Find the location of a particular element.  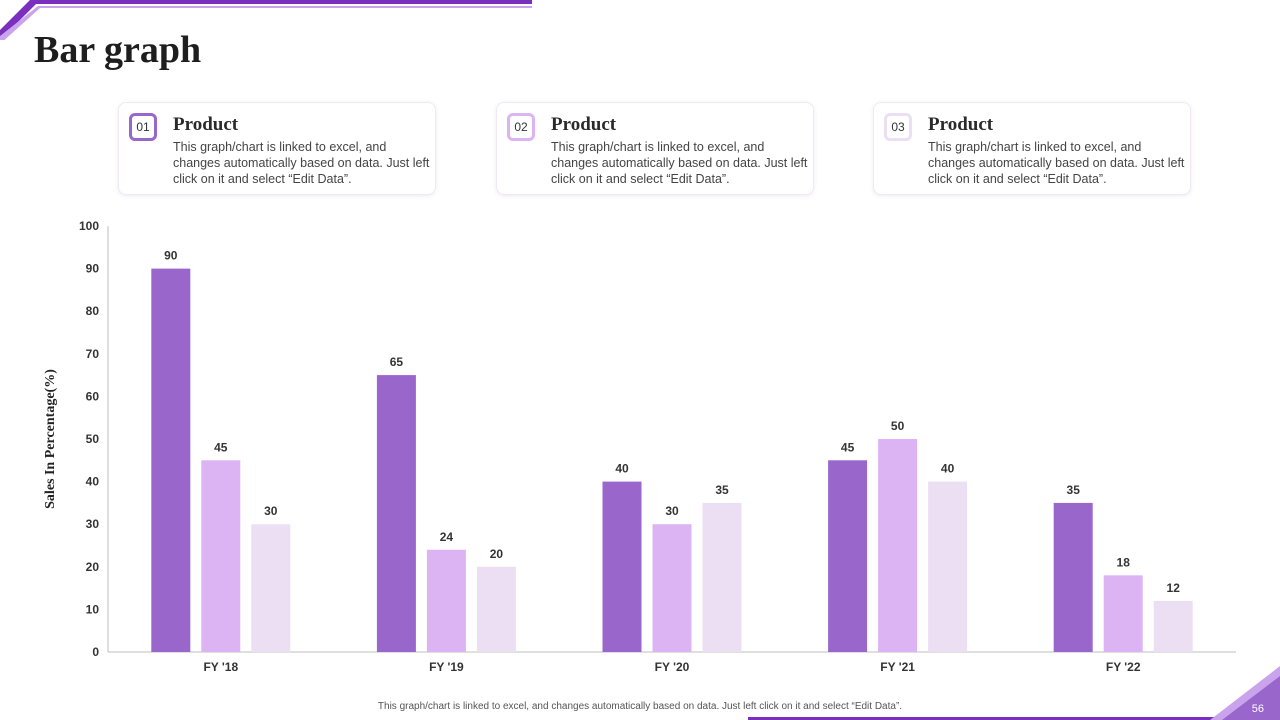

y-tick-label: 70 is located at coordinates (93, 354).